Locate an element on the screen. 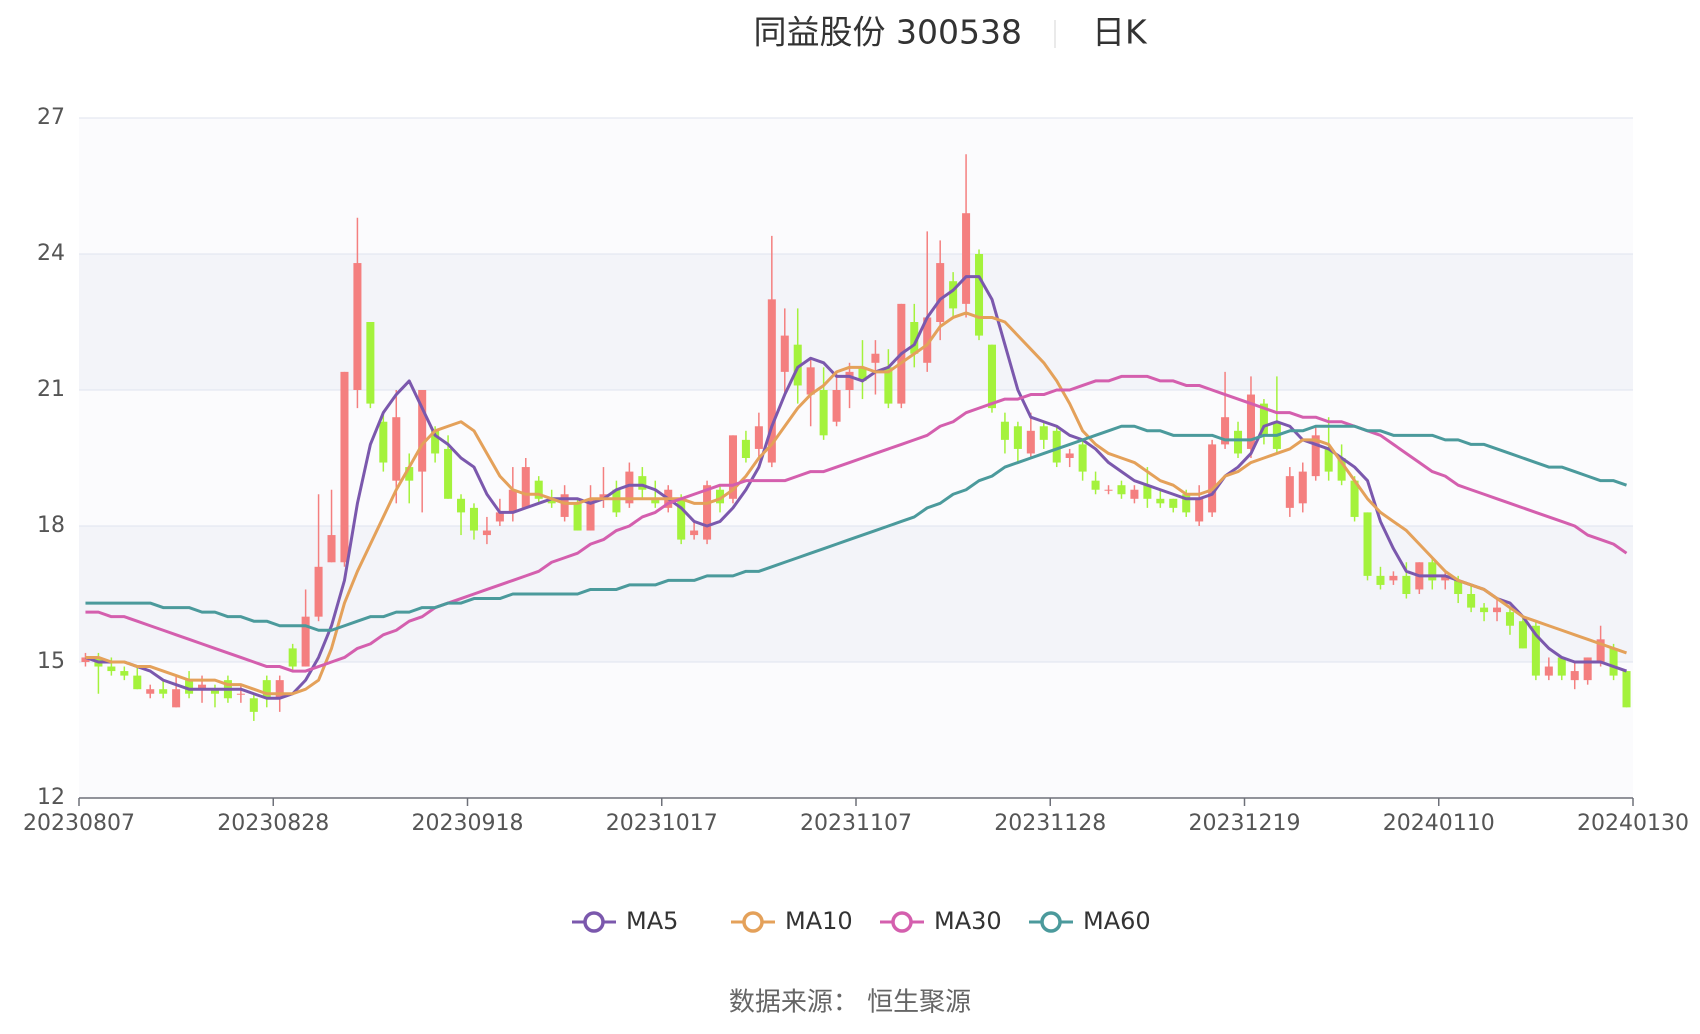 This screenshot has height=1034, width=1700. x-tick-label: 20230807 is located at coordinates (79, 823).